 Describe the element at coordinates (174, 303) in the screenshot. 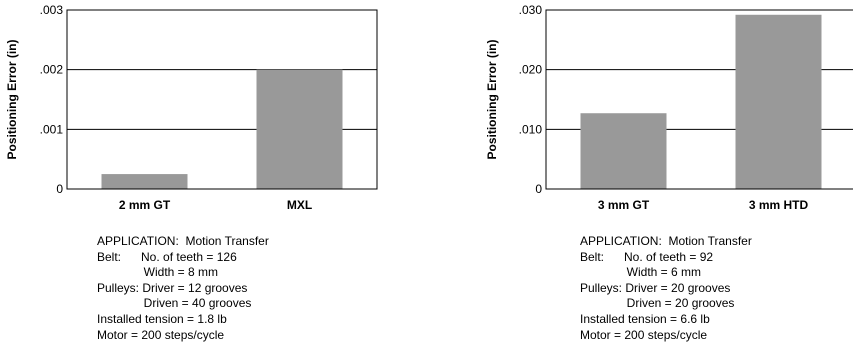

I see `note-line: Driven = 40 grooves` at that location.